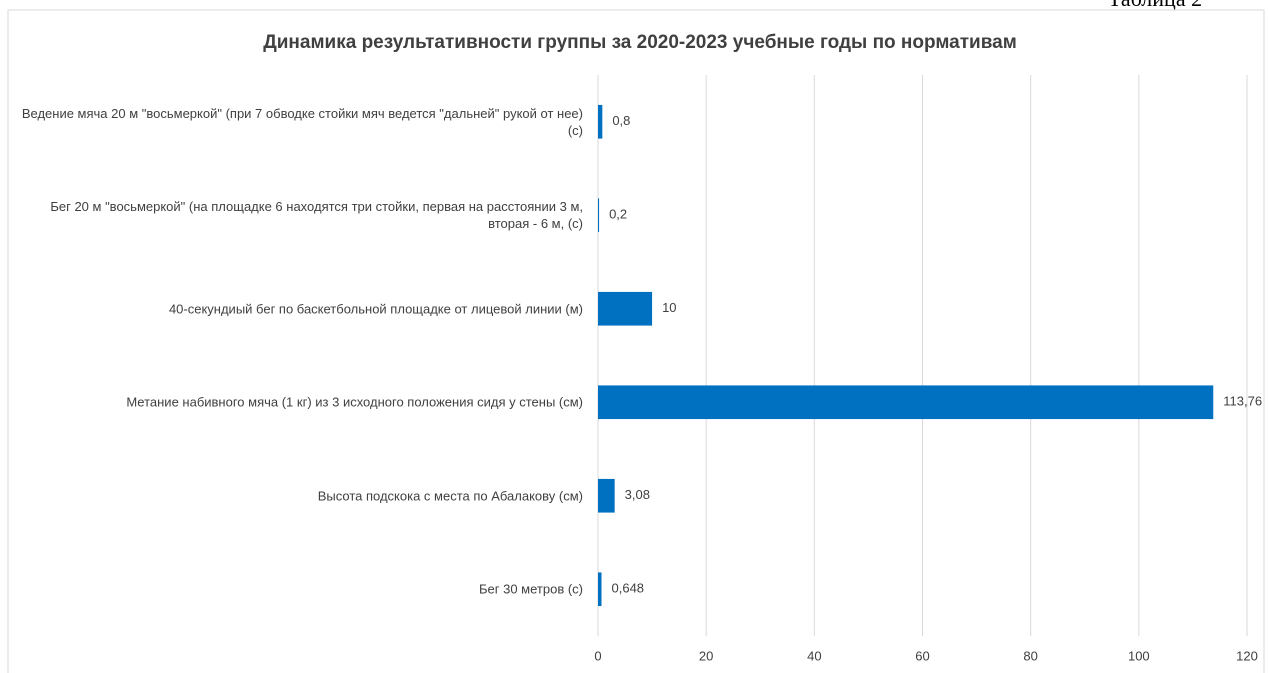  What do you see at coordinates (1155, 6) in the screenshot?
I see `caption: Таблица 2` at bounding box center [1155, 6].